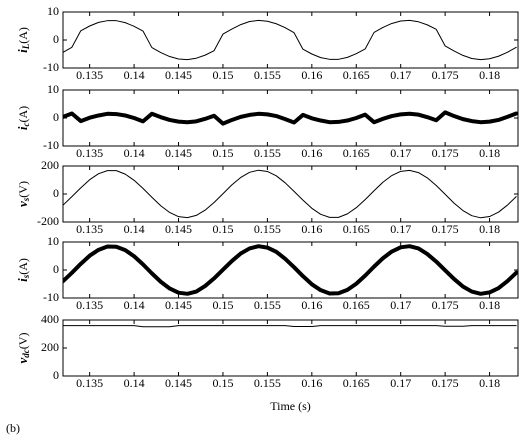  What do you see at coordinates (13, 428) in the screenshot?
I see `figure-caption: (b)` at bounding box center [13, 428].